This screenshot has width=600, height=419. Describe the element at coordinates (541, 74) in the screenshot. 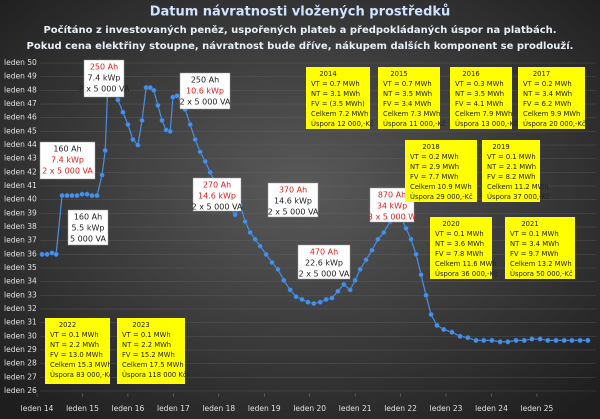

I see `year-box-title: 2017` at that location.